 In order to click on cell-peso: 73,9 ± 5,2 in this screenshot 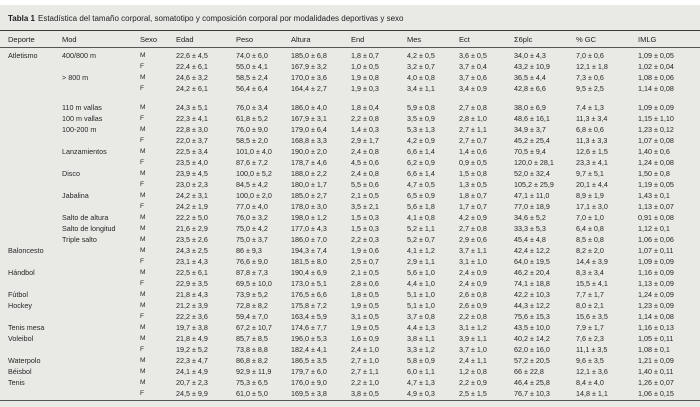, I will do `click(252, 294)`.